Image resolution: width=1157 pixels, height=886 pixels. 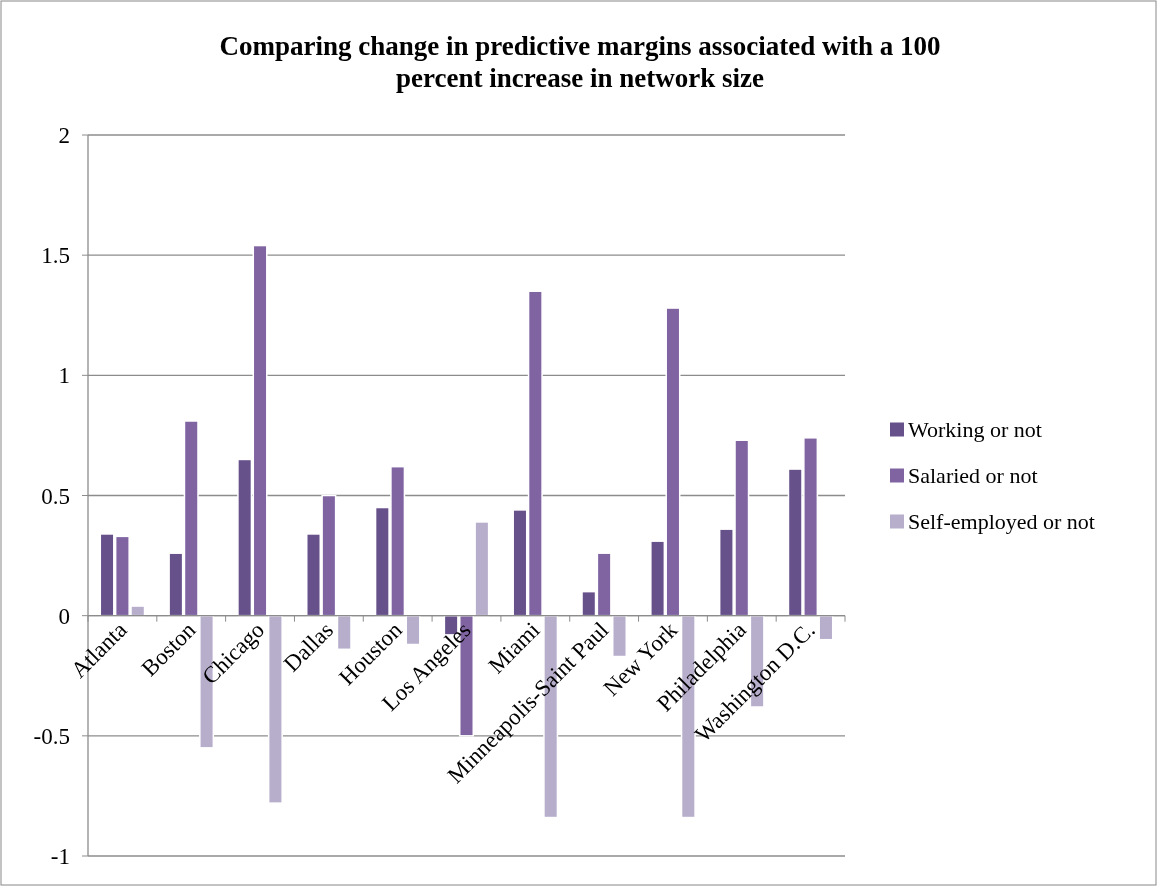 What do you see at coordinates (975, 430) in the screenshot?
I see `legend-label: Working or not` at bounding box center [975, 430].